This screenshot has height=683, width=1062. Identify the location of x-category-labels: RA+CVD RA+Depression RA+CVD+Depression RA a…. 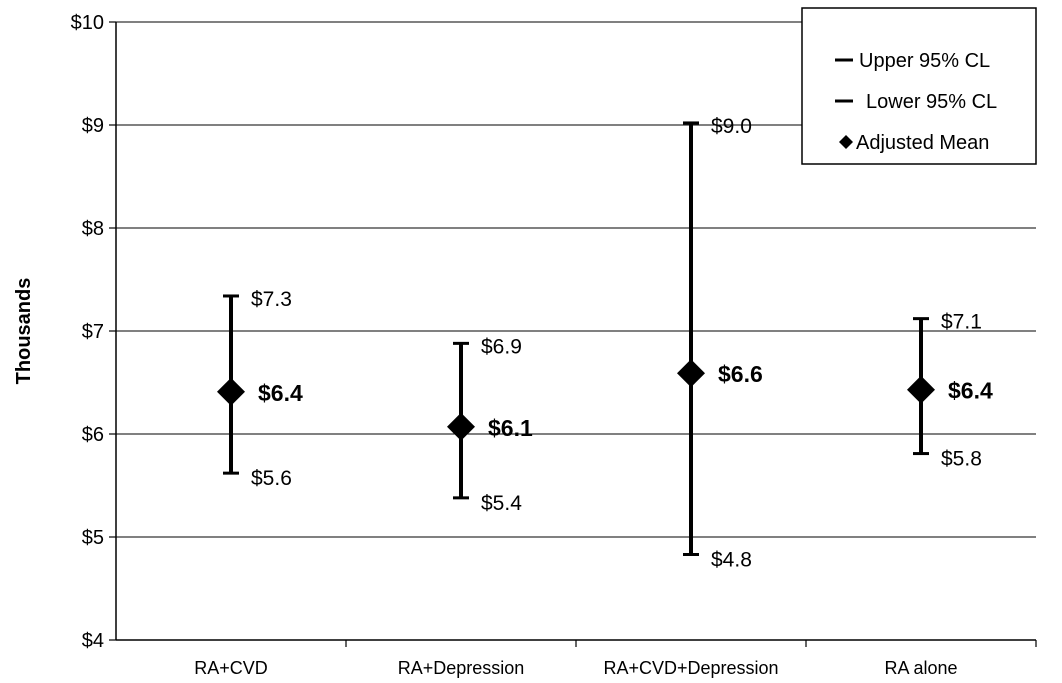
(575, 668).